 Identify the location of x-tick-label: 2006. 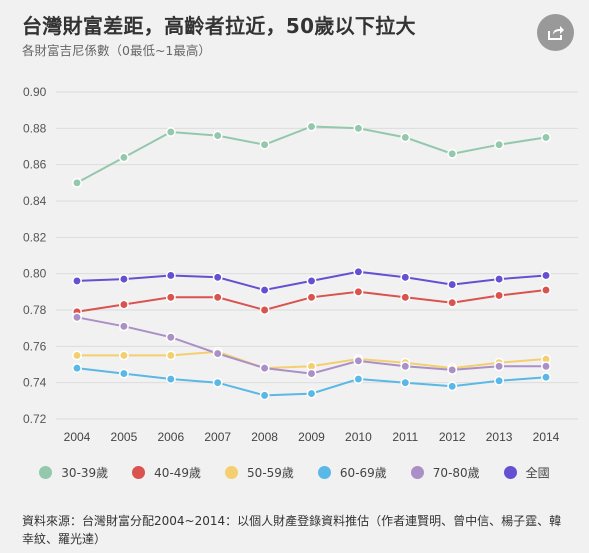
(170, 437).